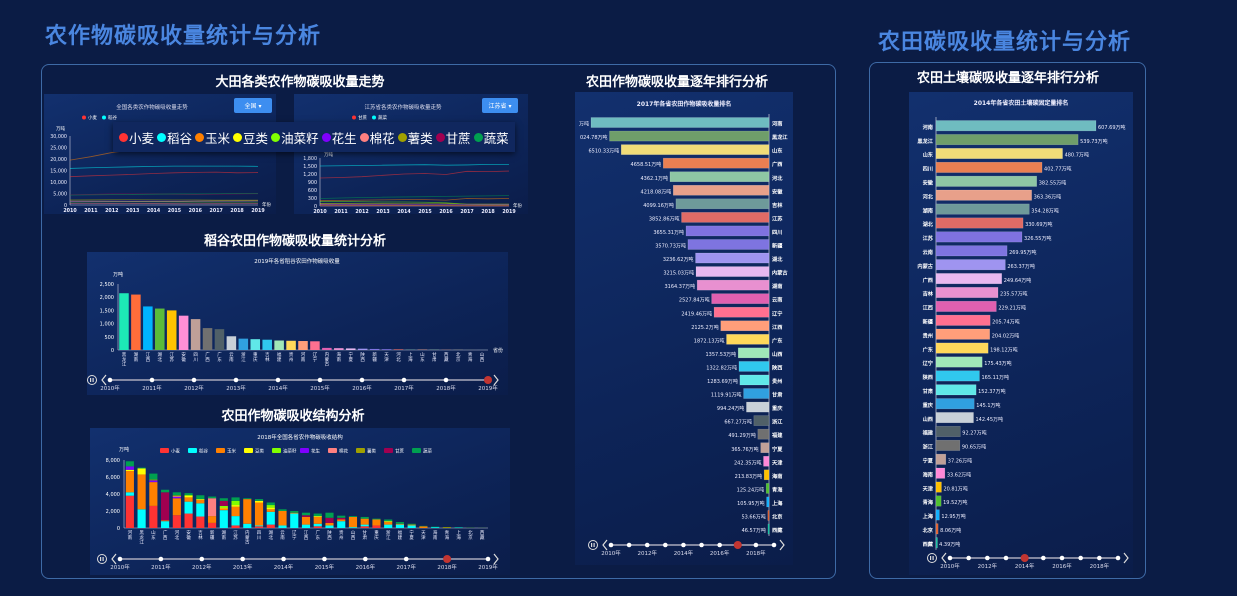  I want to click on x-tick: 2012, so click(361, 211).